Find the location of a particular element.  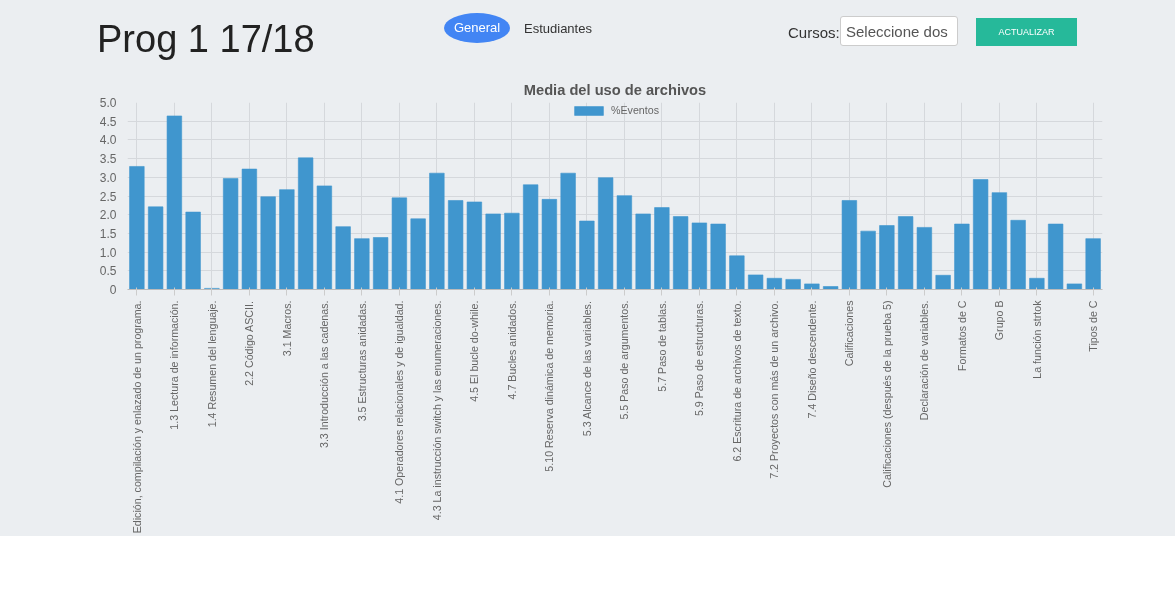

x-tick-label: 5.10 Reserva dinámica de memoria. is located at coordinates (549, 386).